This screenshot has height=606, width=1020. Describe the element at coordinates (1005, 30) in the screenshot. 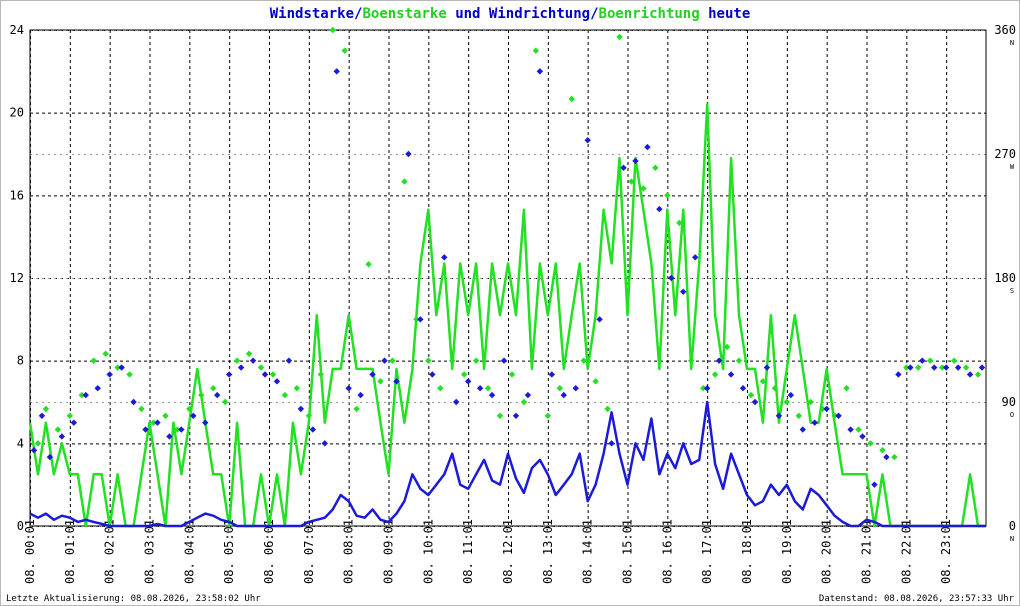

I see `y-right-tick-label: 360` at that location.